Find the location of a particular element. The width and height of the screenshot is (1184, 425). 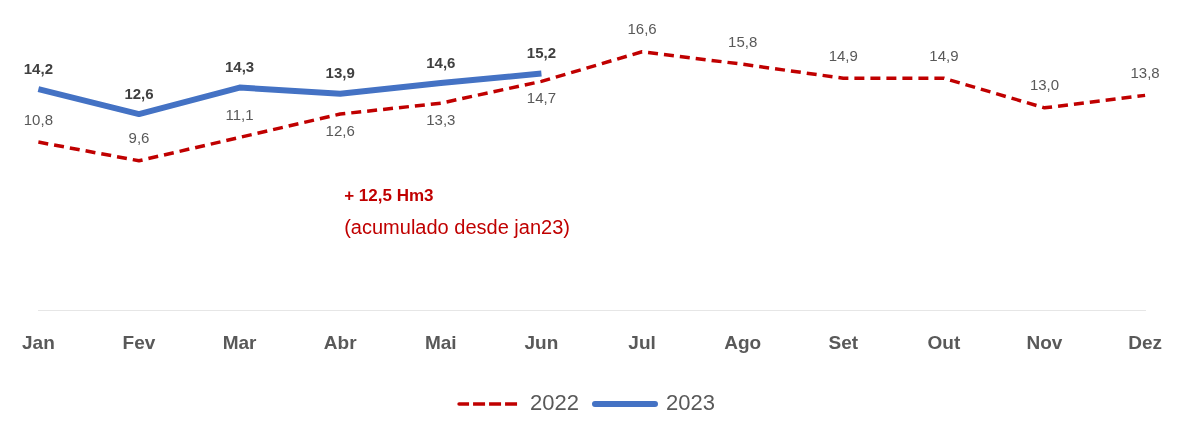

x-tick-label: Fev is located at coordinates (139, 342).